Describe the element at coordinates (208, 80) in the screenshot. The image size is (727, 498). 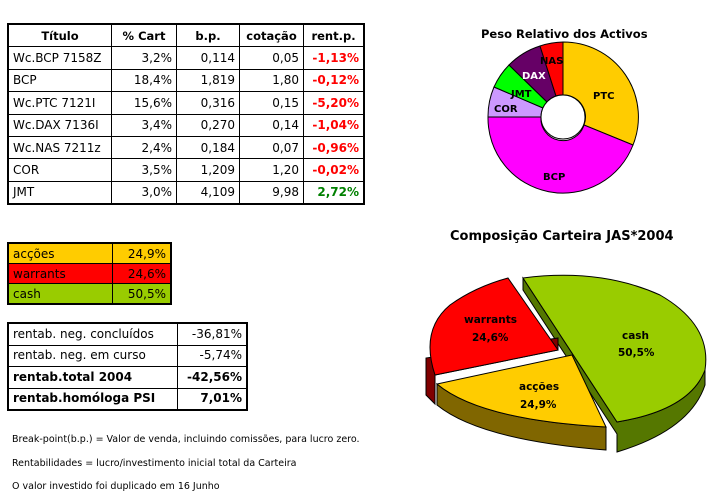
I see `cell-bp: 1,819` at that location.